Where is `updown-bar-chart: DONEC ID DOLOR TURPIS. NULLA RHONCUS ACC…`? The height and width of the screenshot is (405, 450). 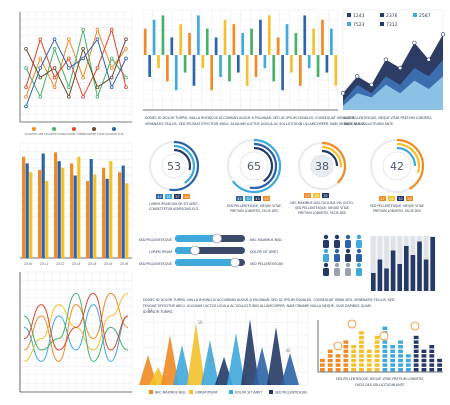 updown-bar-chart: DONEC ID DOLOR TURPIS. NULLA RHONCUS ACC… is located at coordinates (253, 67).